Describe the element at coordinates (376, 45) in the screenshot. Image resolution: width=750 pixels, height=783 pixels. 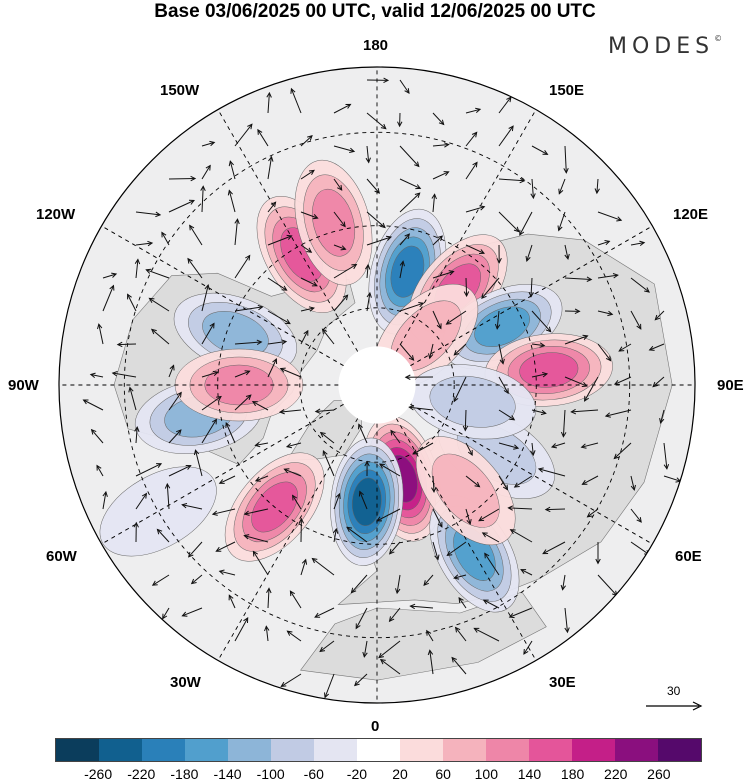
I see `lon-label-180: 180` at that location.